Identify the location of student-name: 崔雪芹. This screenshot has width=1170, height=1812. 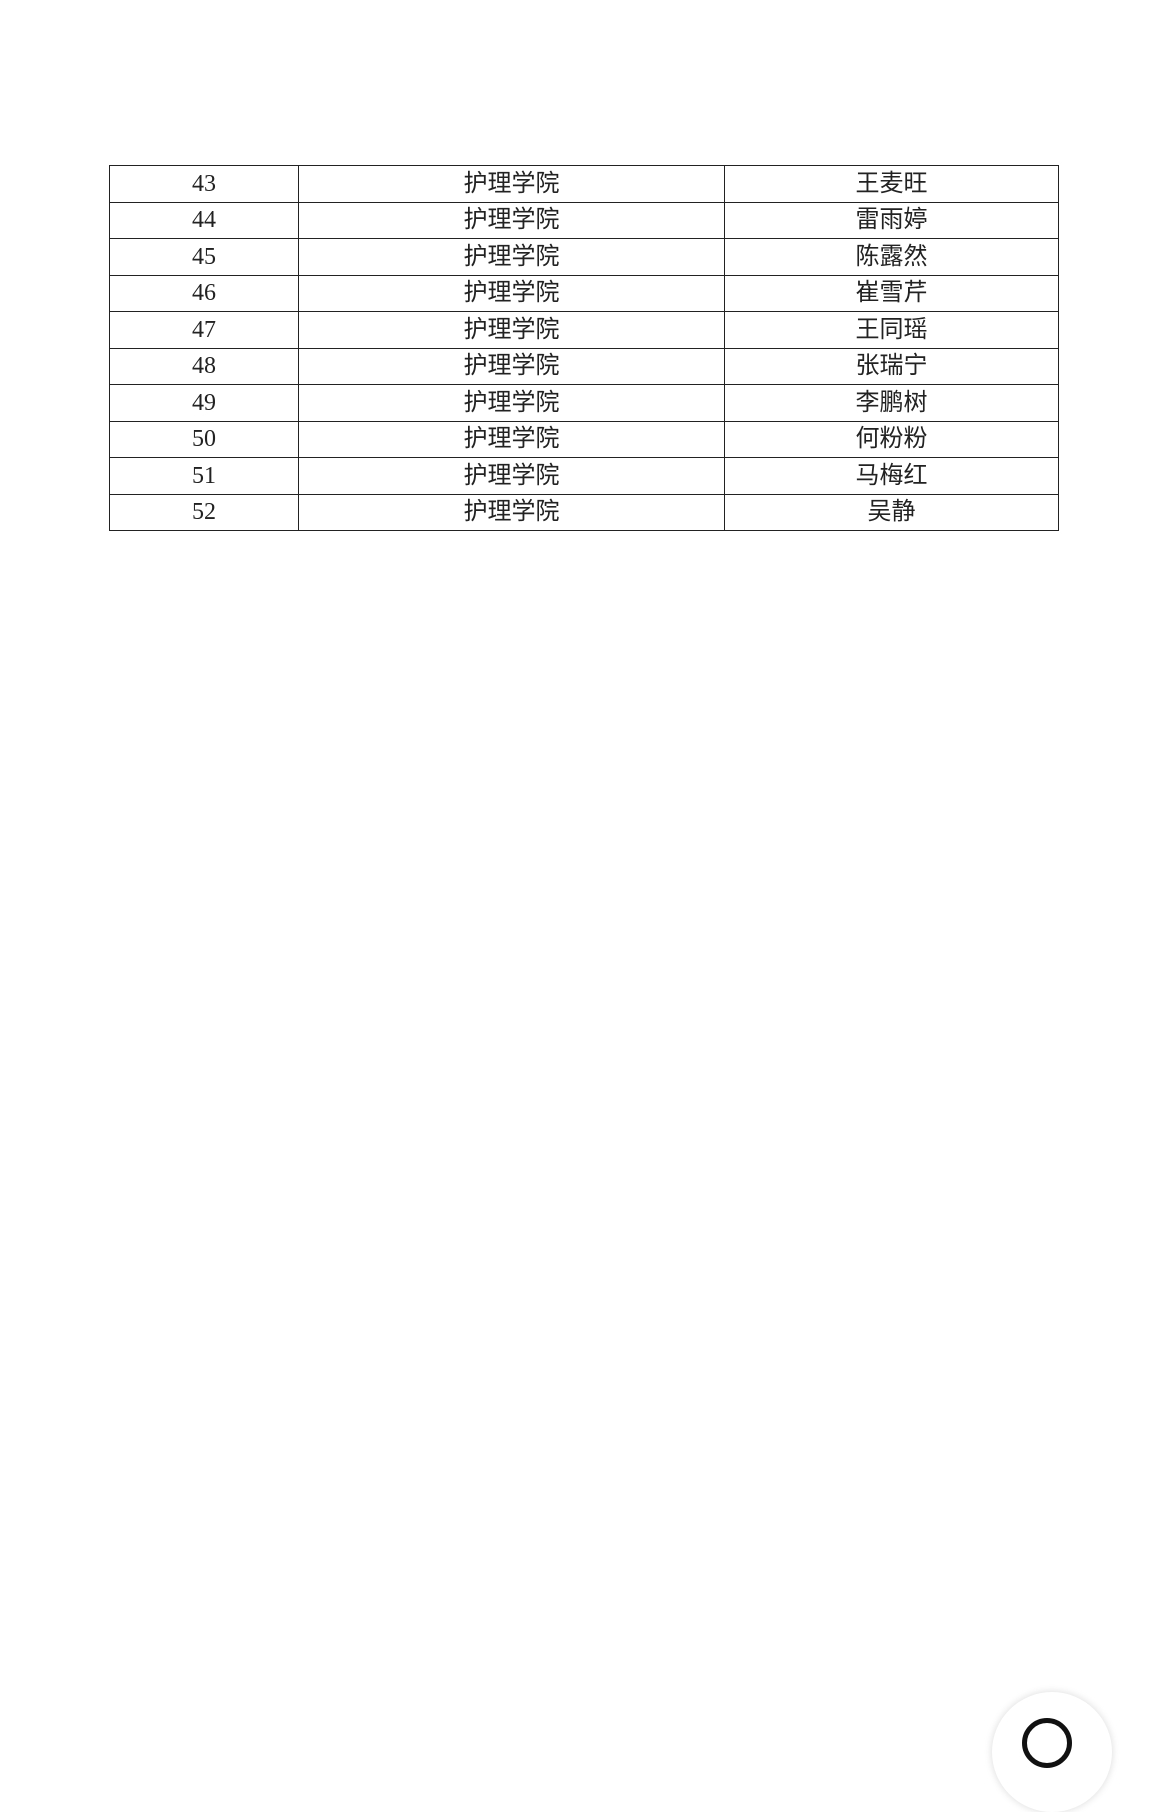
(891, 293).